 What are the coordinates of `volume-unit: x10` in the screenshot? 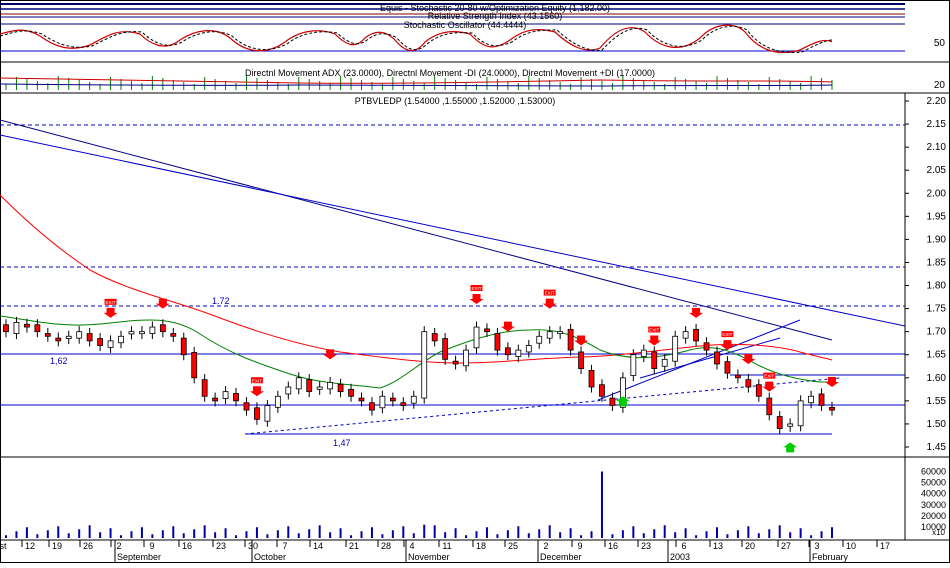 It's located at (938, 532).